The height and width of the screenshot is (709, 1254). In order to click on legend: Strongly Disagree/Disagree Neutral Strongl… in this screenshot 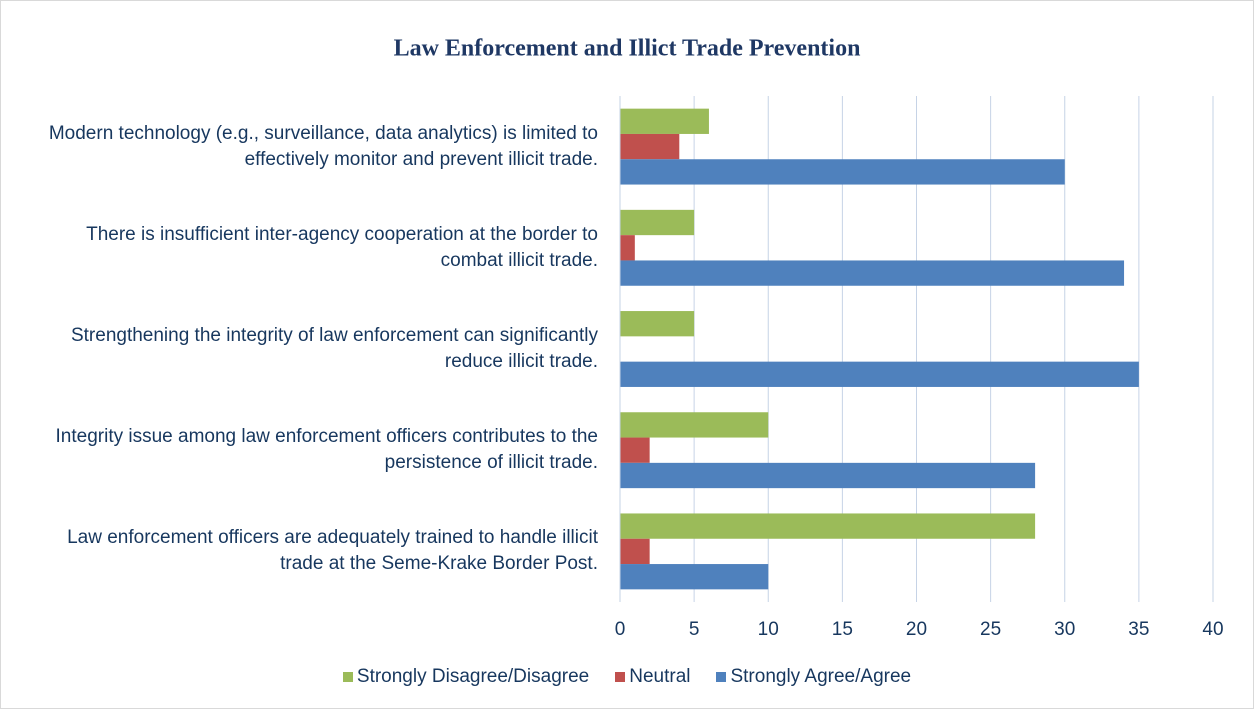, I will do `click(627, 677)`.